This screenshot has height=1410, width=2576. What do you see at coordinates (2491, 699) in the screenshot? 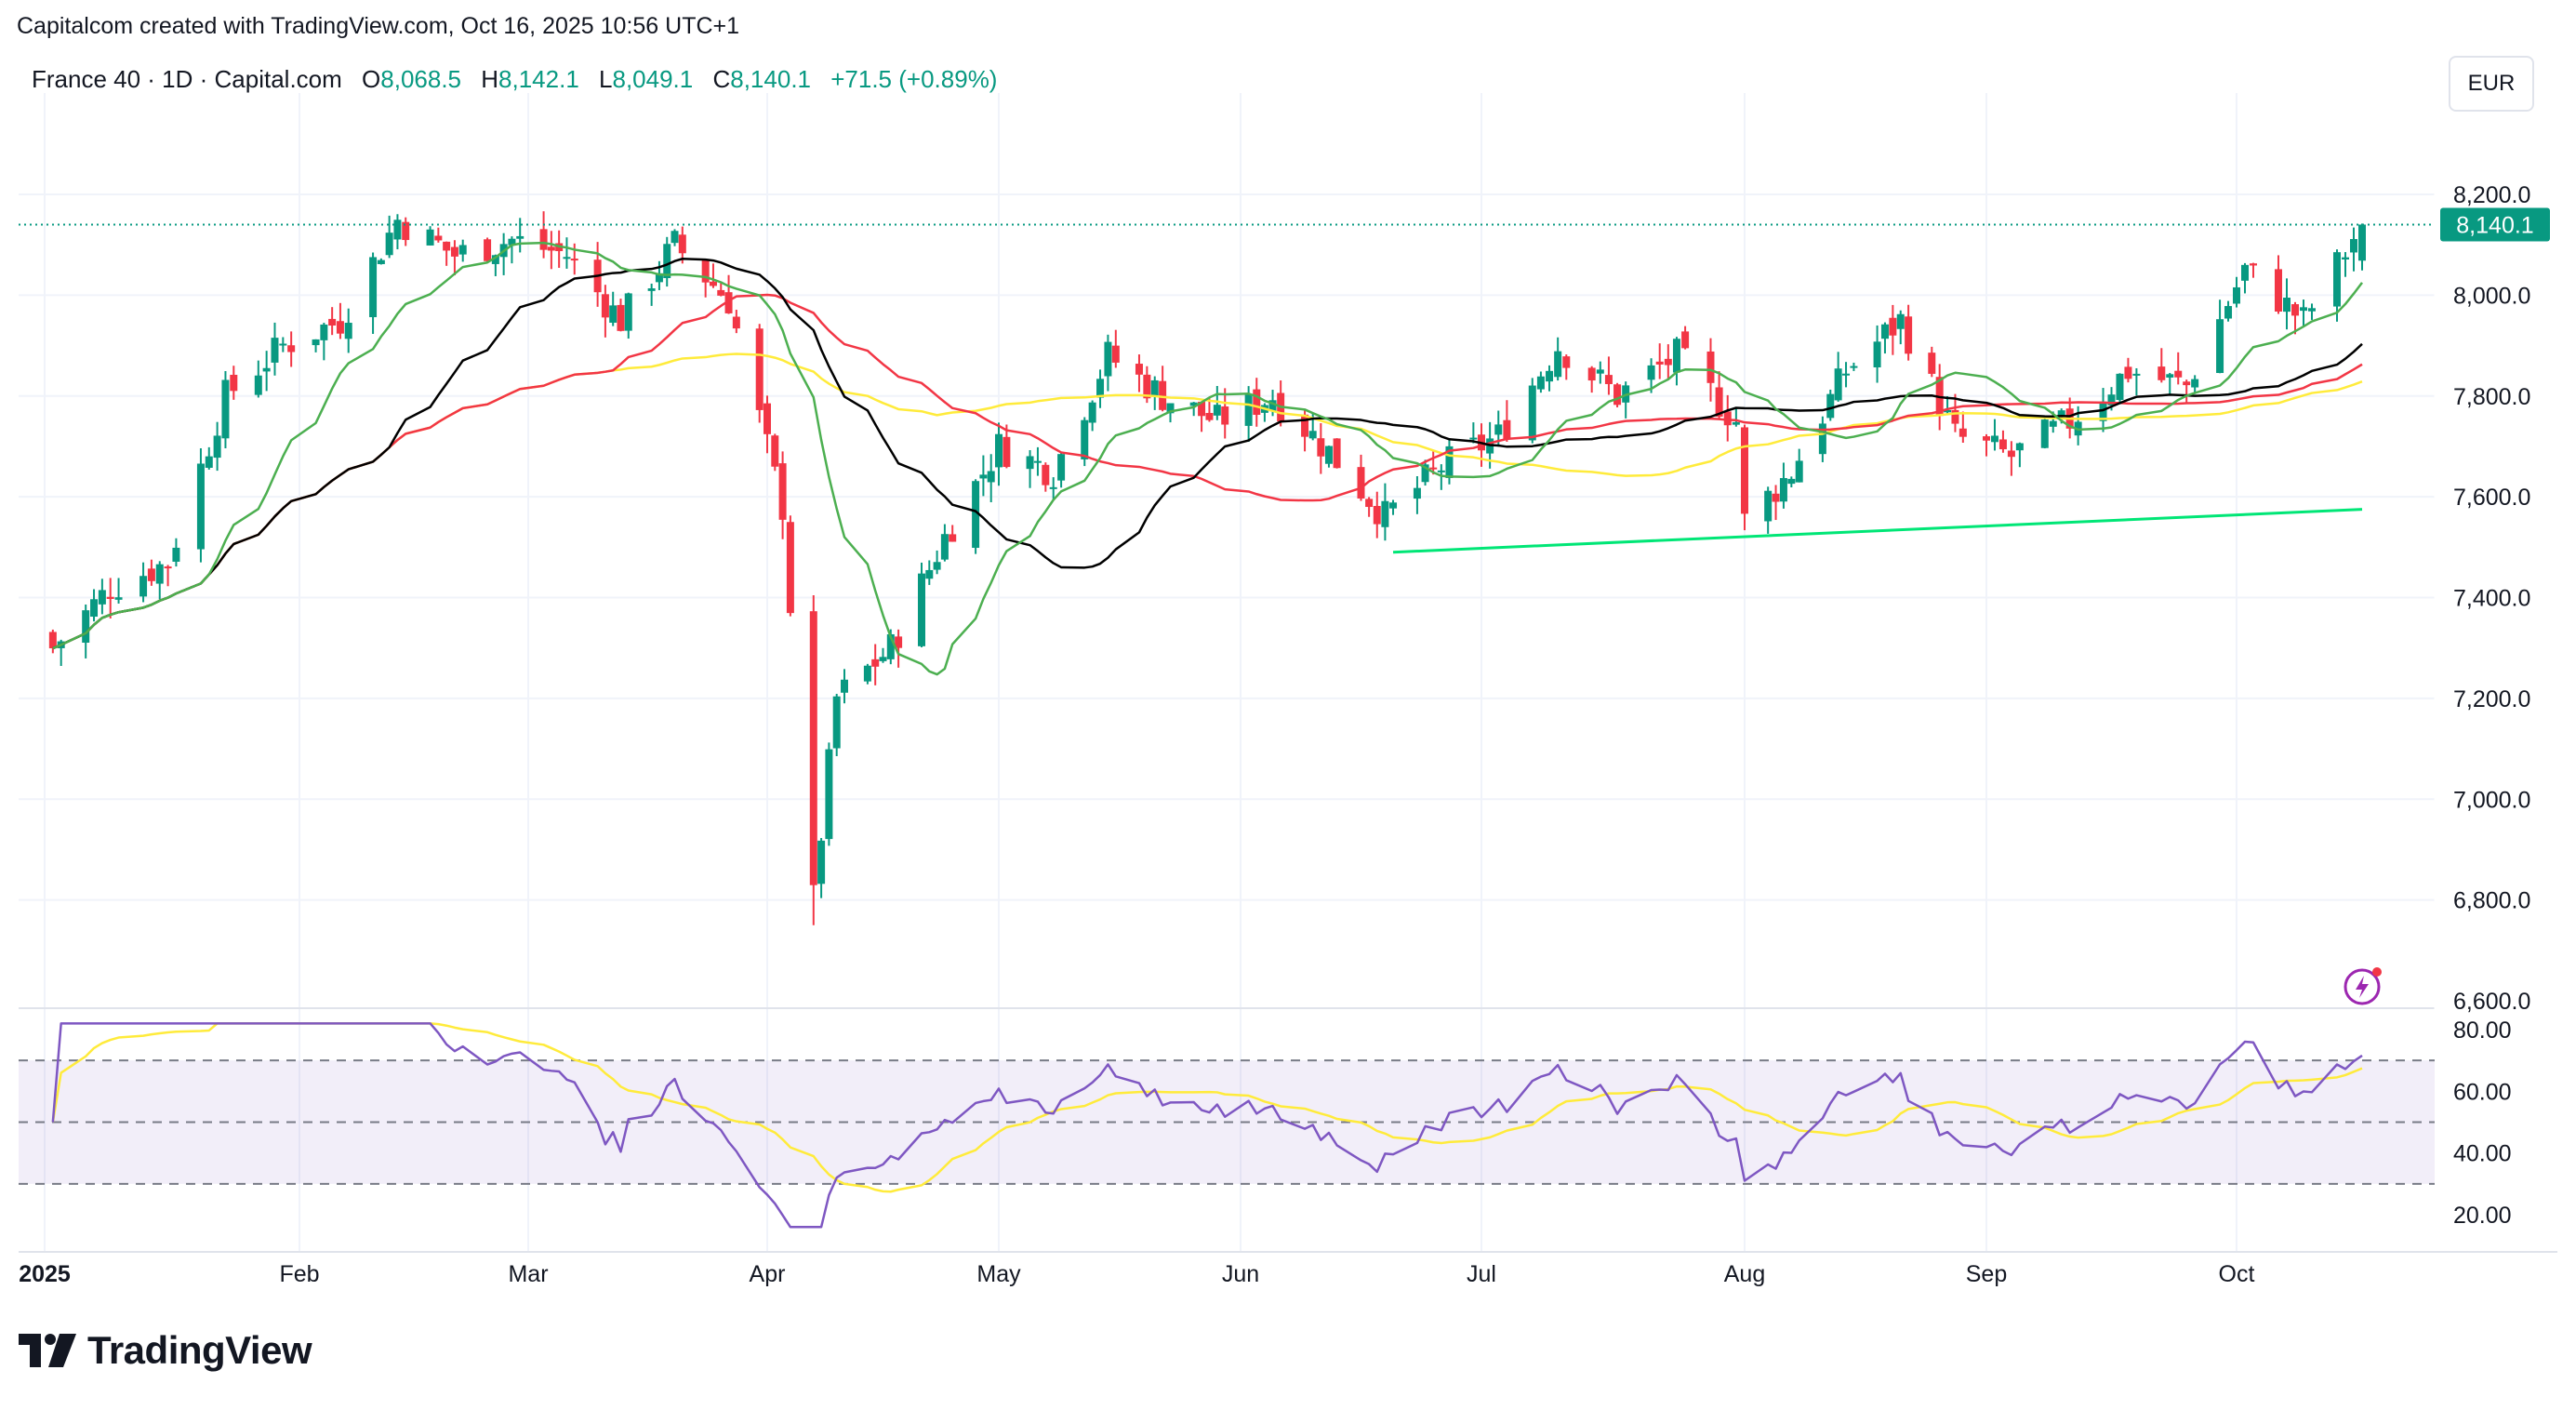
I see `price-axis-label: 7,200.0` at bounding box center [2491, 699].